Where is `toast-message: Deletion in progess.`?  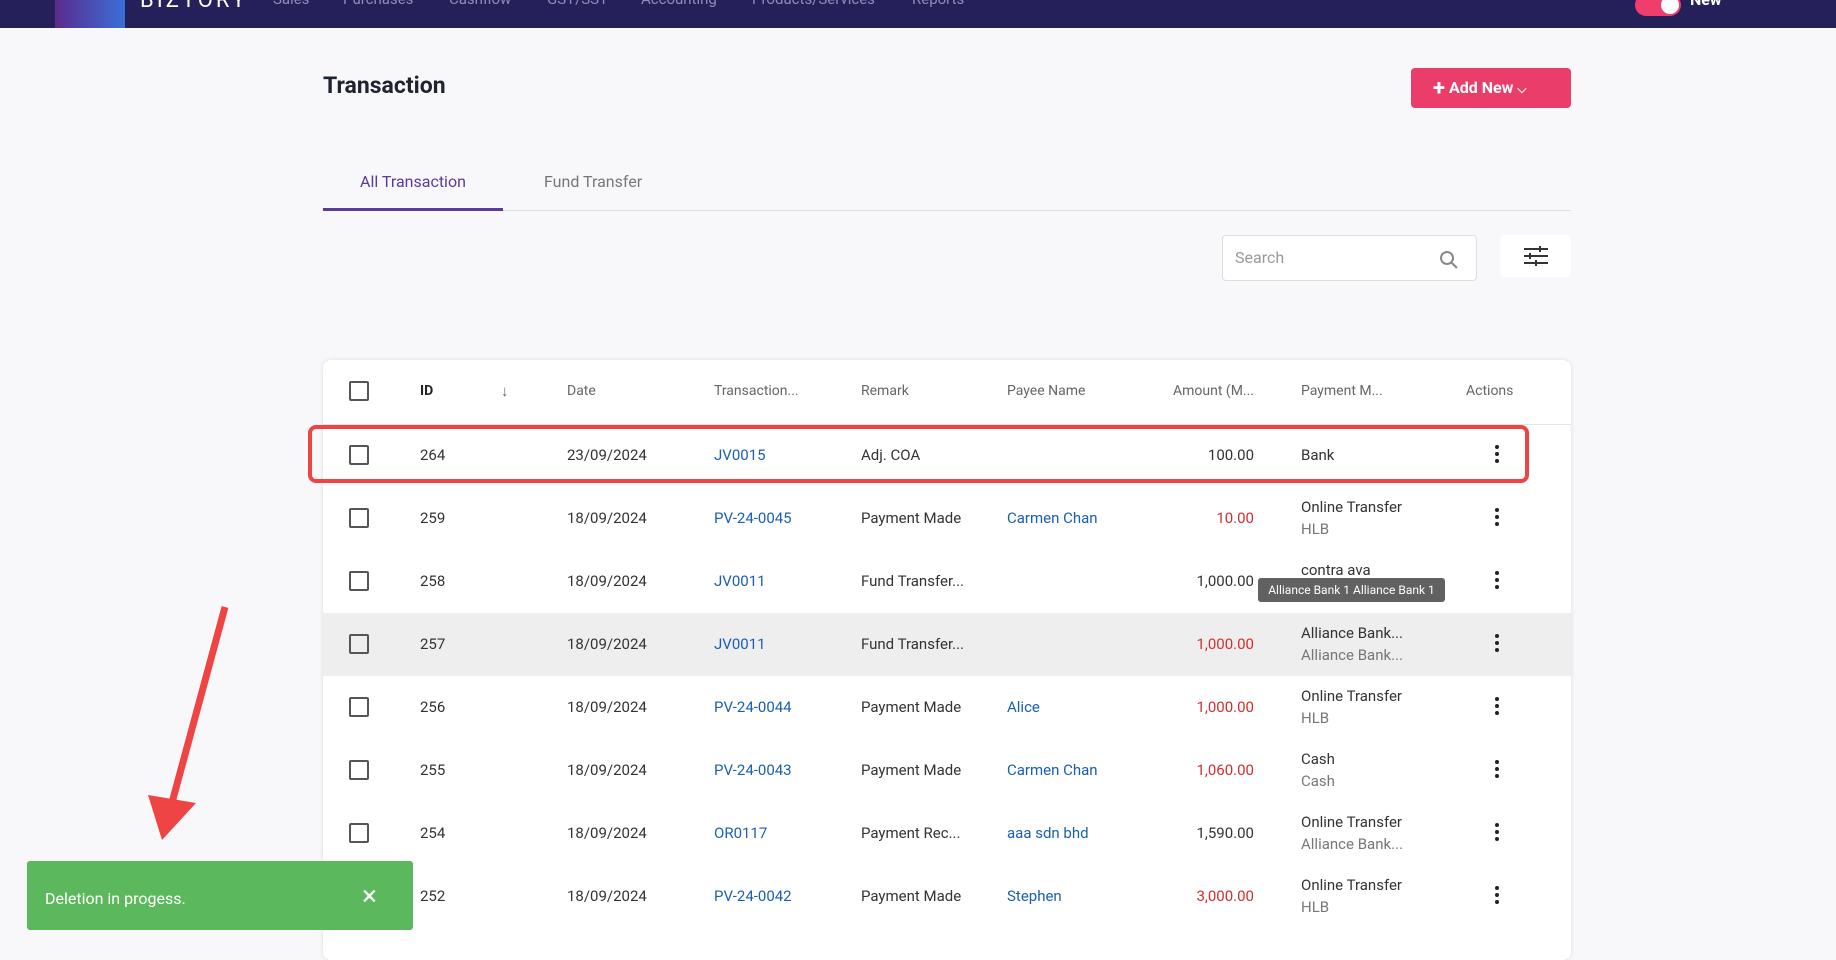 toast-message: Deletion in progess. is located at coordinates (115, 898).